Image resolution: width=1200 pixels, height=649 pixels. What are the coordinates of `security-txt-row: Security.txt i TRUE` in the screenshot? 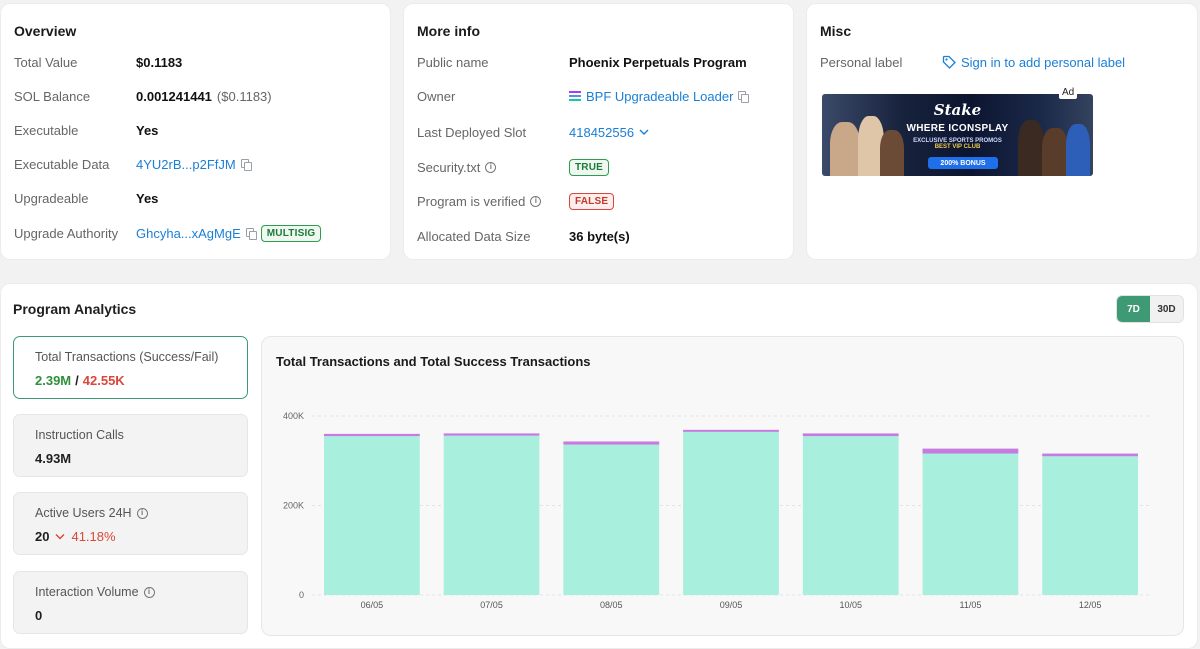 It's located at (599, 167).